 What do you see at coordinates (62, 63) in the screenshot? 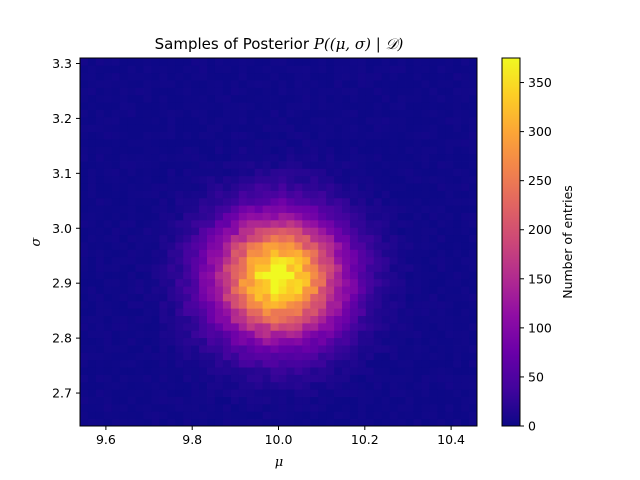
I see `y-tick-label: 3.3` at bounding box center [62, 63].